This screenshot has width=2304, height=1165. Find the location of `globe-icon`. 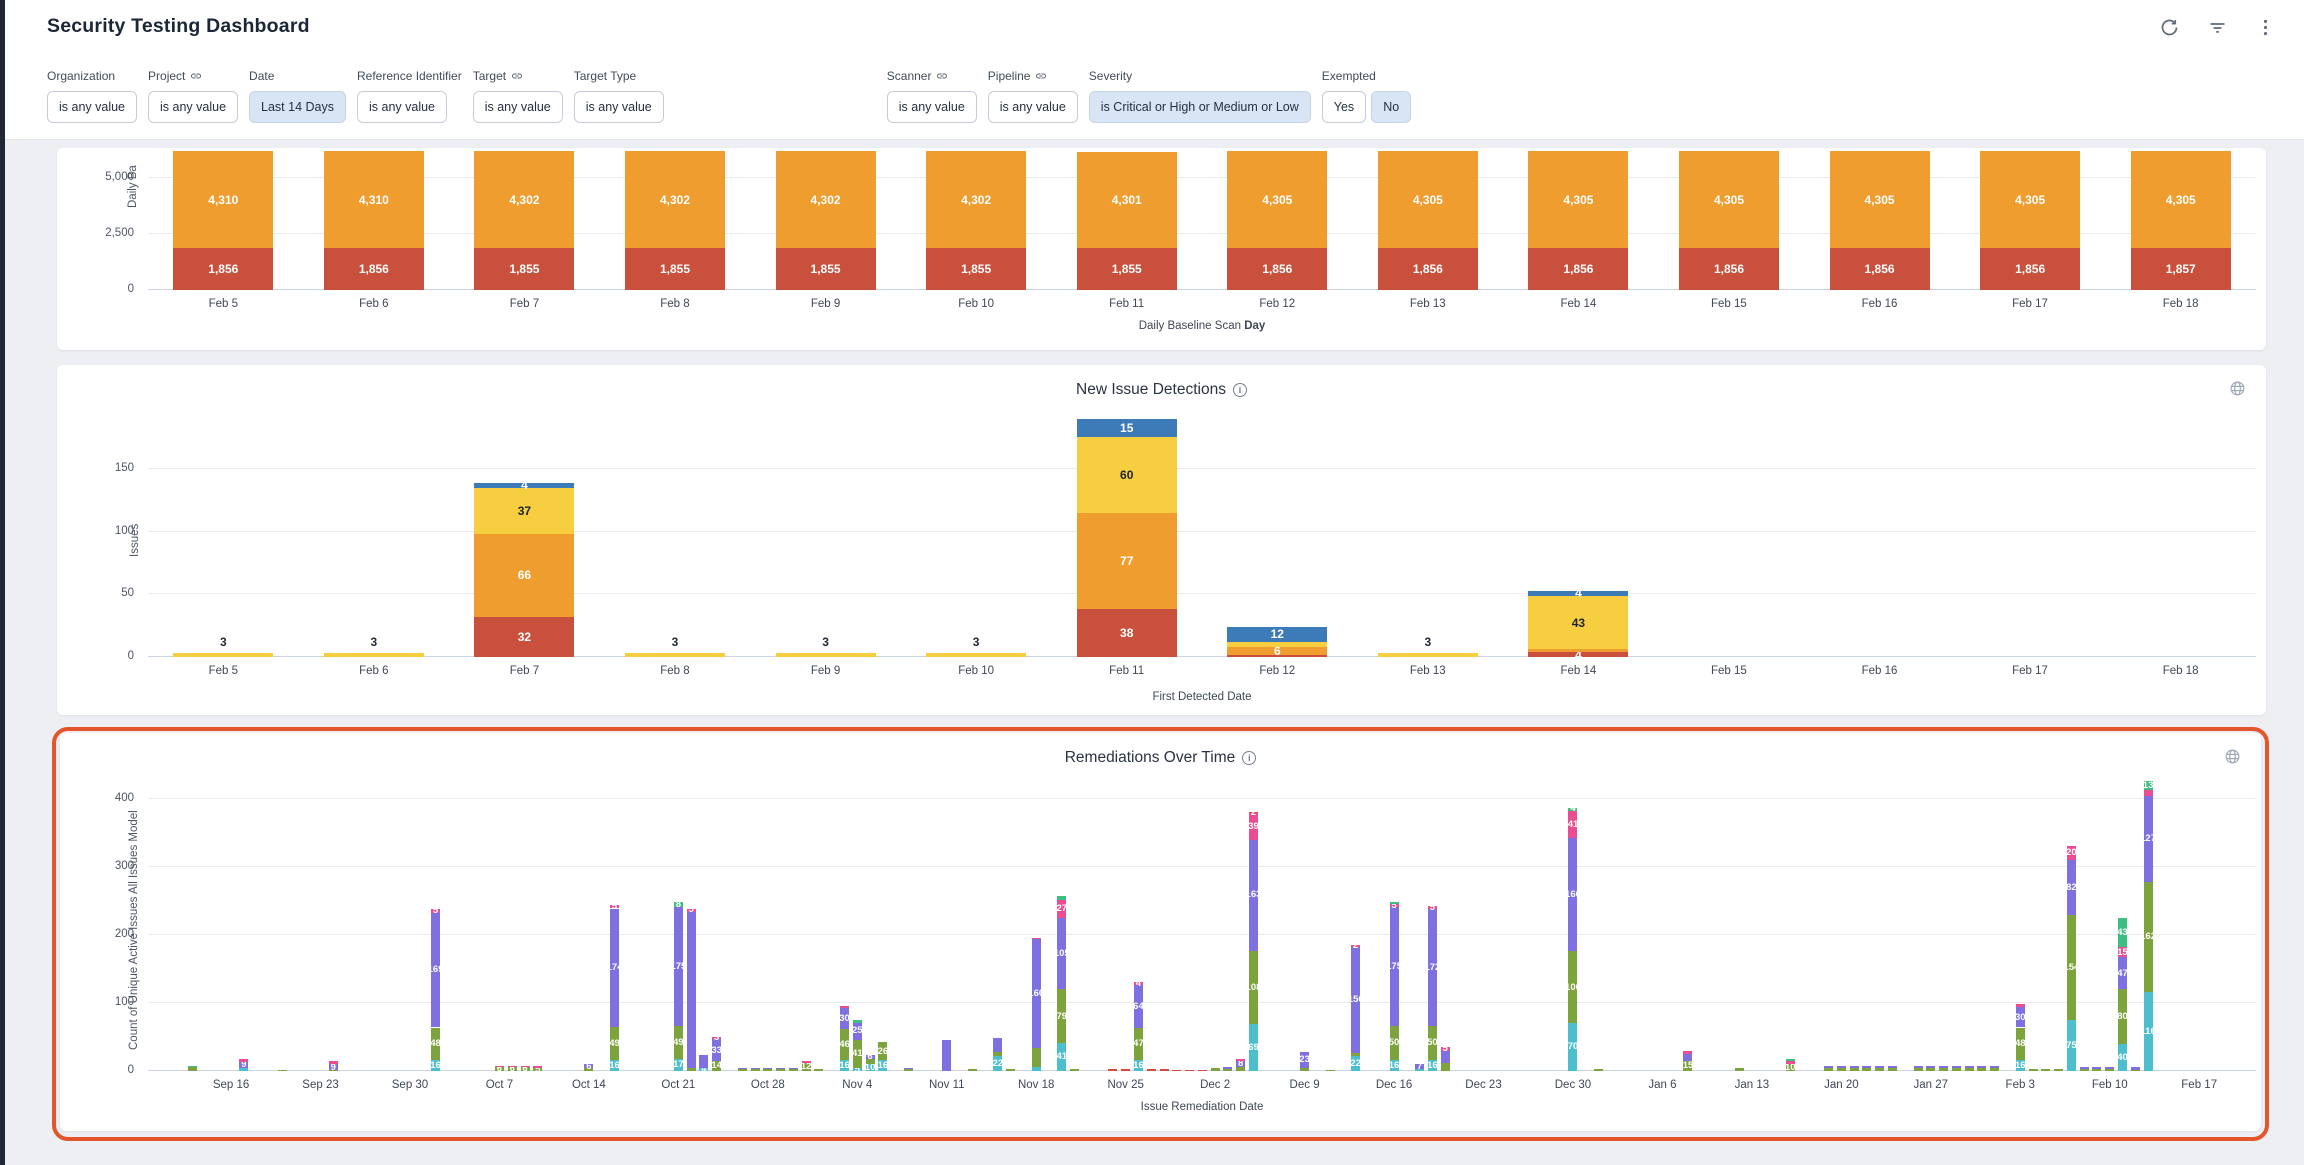

globe-icon is located at coordinates (2237, 388).